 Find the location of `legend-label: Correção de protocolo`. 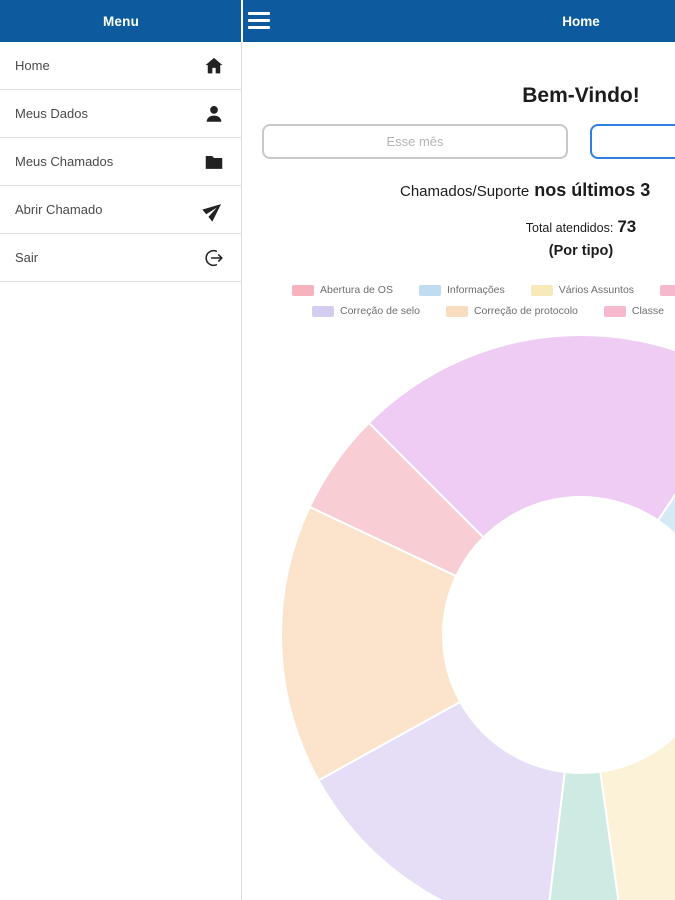

legend-label: Correção de protocolo is located at coordinates (525, 311).